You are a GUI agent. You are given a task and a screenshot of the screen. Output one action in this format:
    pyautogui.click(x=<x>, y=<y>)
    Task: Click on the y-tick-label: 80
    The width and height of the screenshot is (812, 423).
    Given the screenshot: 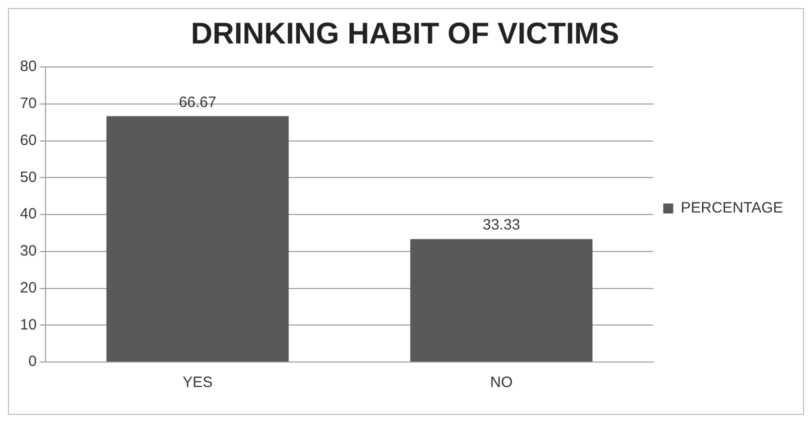 What is the action you would take?
    pyautogui.click(x=28, y=67)
    